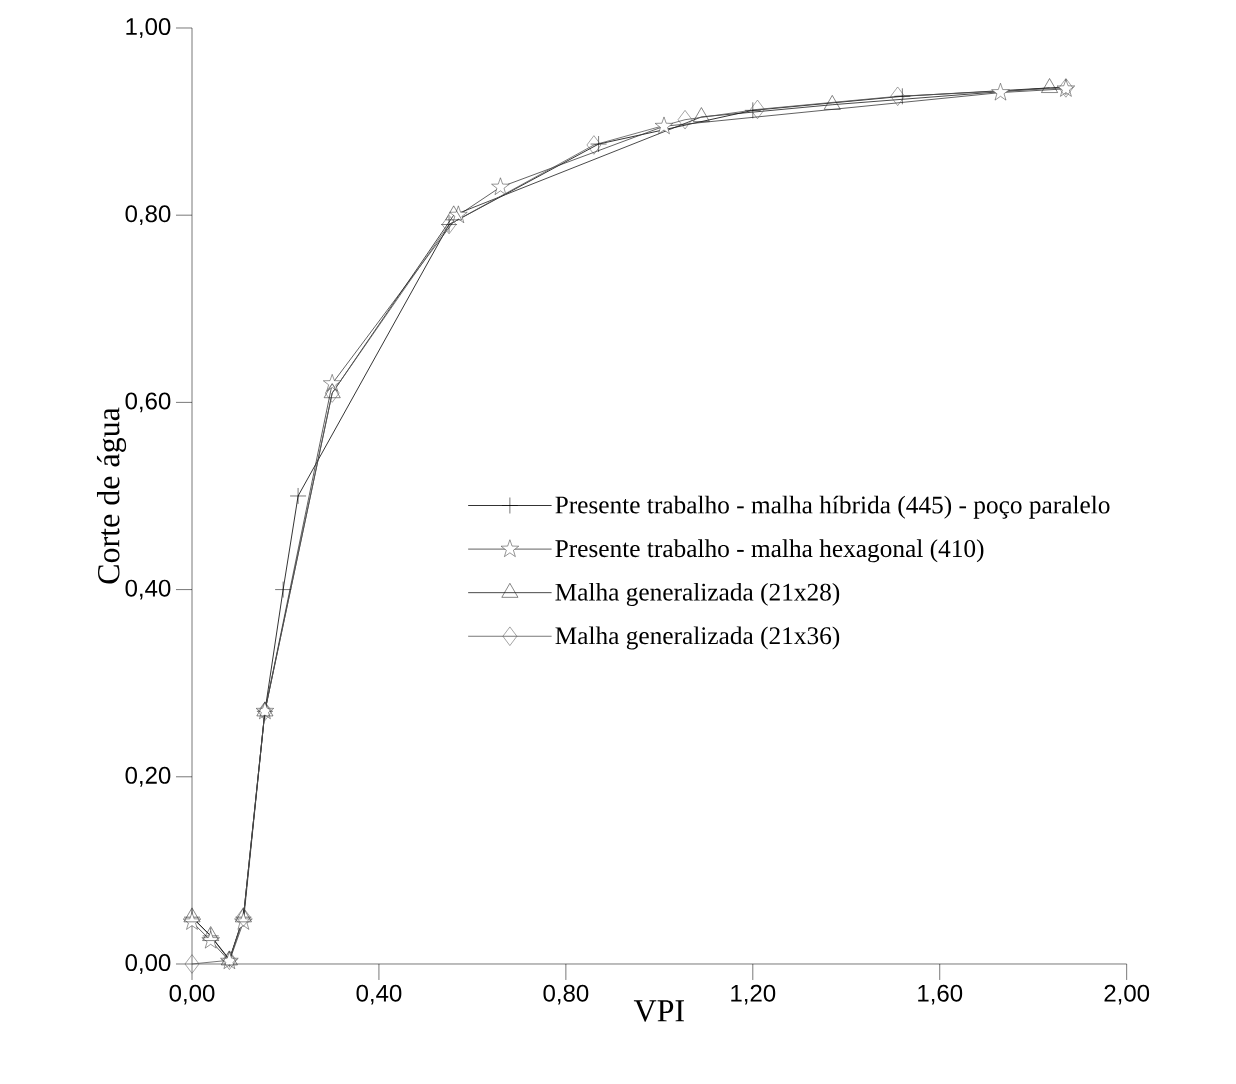  What do you see at coordinates (148, 402) in the screenshot?
I see `y-tick-label: 0,60` at bounding box center [148, 402].